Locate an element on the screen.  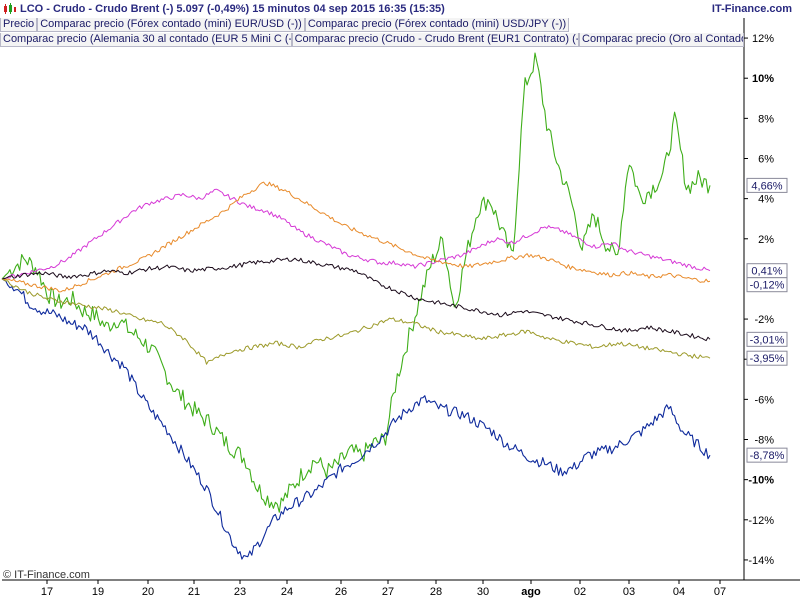
x-tick-label: 21 is located at coordinates (194, 592).